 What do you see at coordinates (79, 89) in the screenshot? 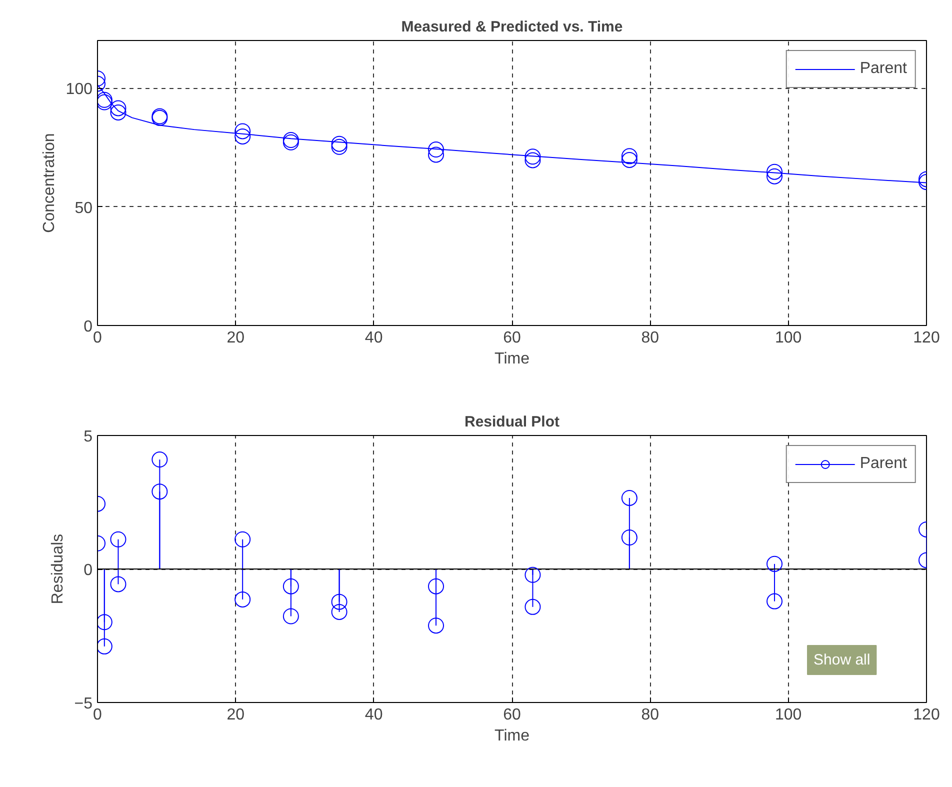
I see `y-tick-label: 100` at bounding box center [79, 89].